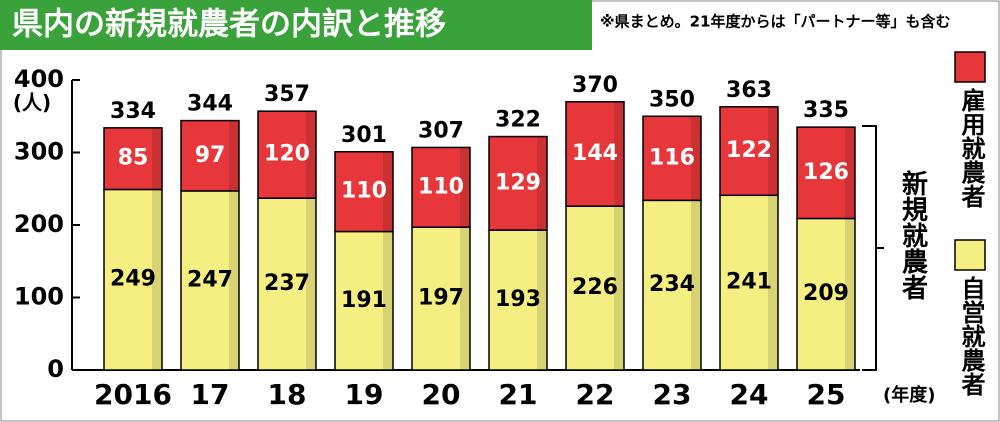  I want to click on value-label: 247, so click(210, 279).